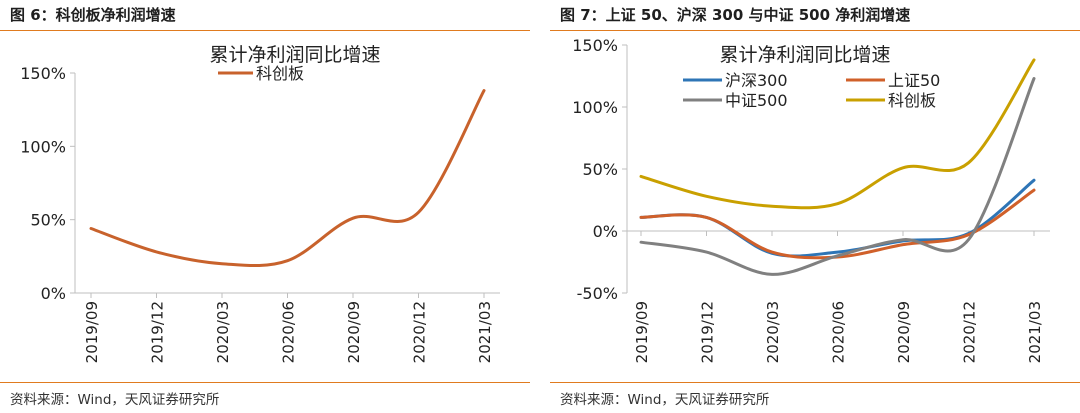 Image resolution: width=1080 pixels, height=413 pixels. What do you see at coordinates (93, 15) in the screenshot?
I see `figure-6-title: 图 6：科创板净利润增速` at bounding box center [93, 15].